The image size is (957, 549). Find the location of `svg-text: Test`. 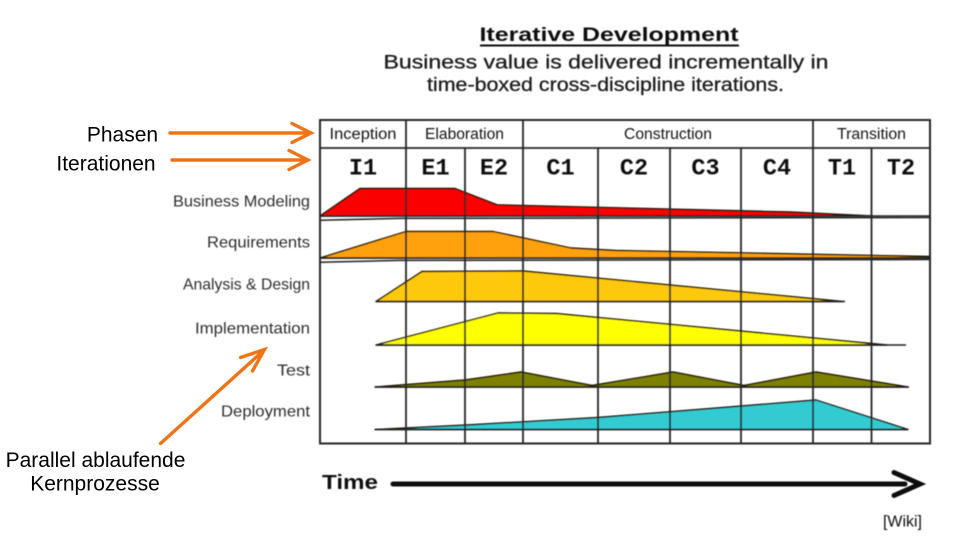

svg-text: Test is located at coordinates (294, 371).